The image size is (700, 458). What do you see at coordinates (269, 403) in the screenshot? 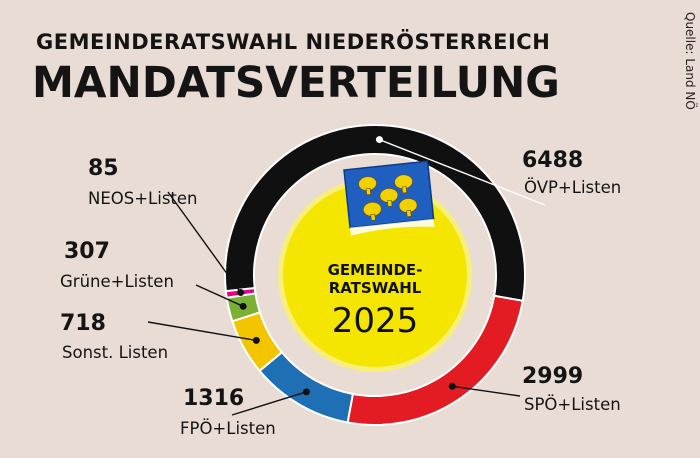
I see `leader-line-fpö-listen` at bounding box center [269, 403].